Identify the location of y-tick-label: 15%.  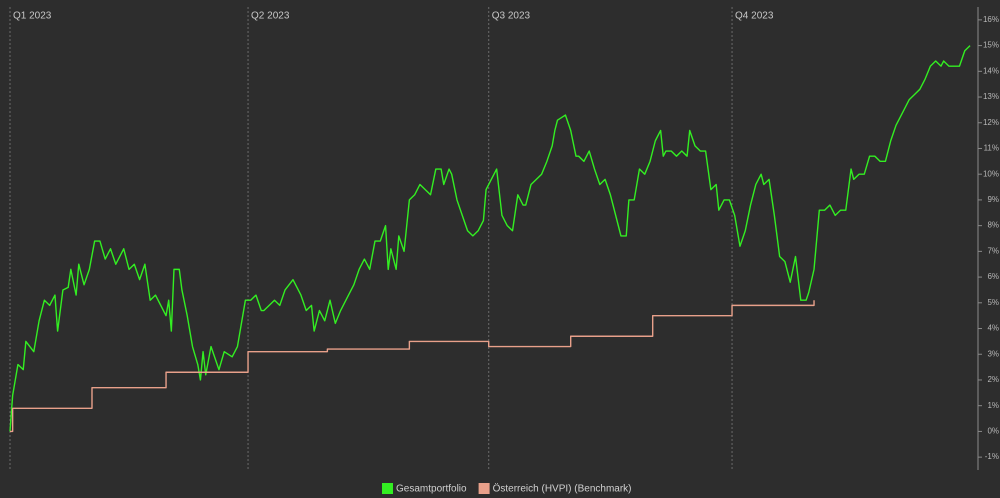
(991, 45).